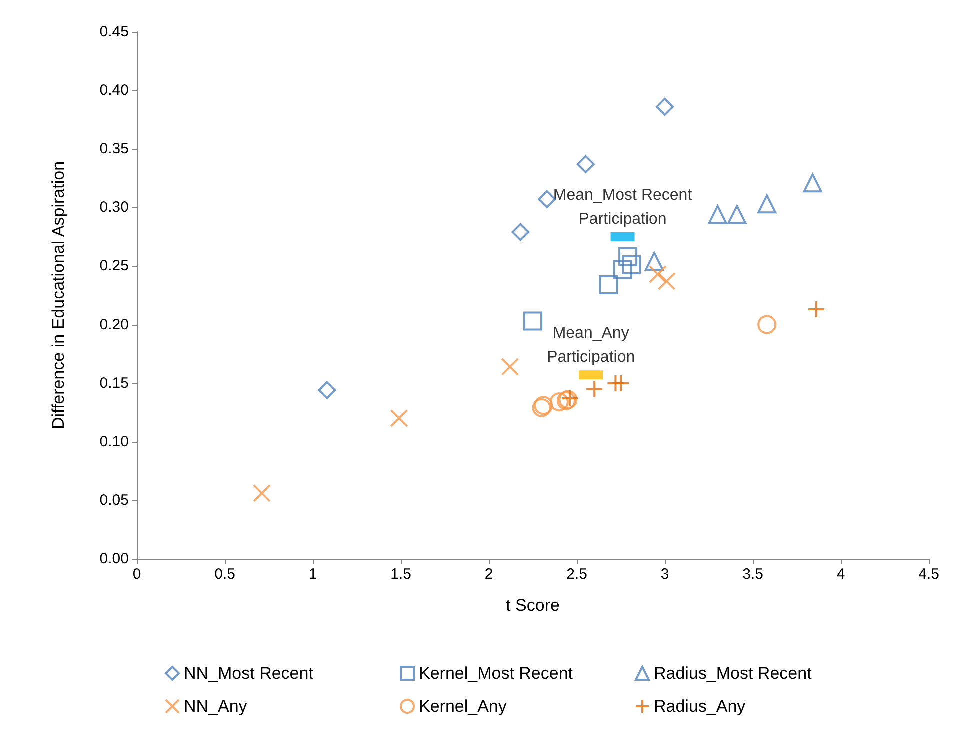 This screenshot has width=955, height=735. I want to click on y-tick-label: 0.35, so click(114, 149).